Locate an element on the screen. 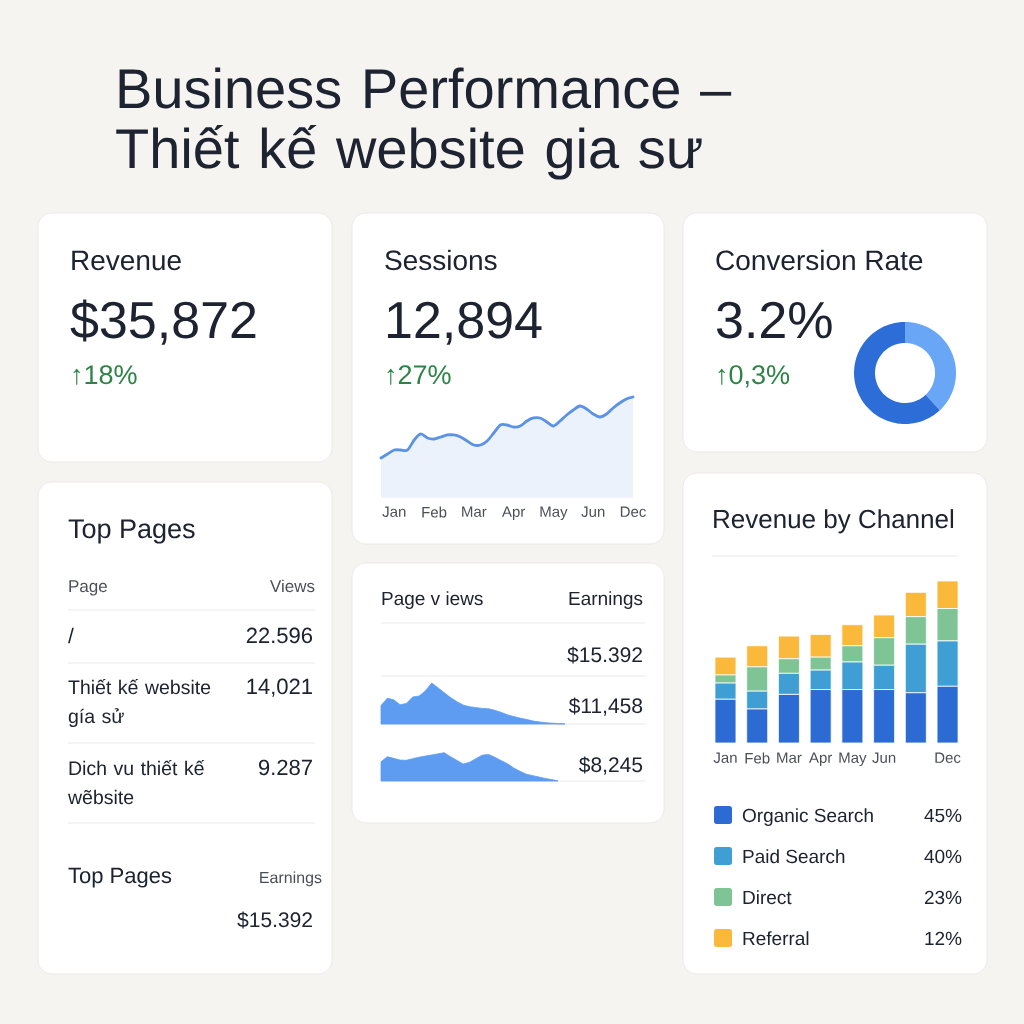 This screenshot has height=1024, width=1024. text: 22.596 is located at coordinates (279, 635).